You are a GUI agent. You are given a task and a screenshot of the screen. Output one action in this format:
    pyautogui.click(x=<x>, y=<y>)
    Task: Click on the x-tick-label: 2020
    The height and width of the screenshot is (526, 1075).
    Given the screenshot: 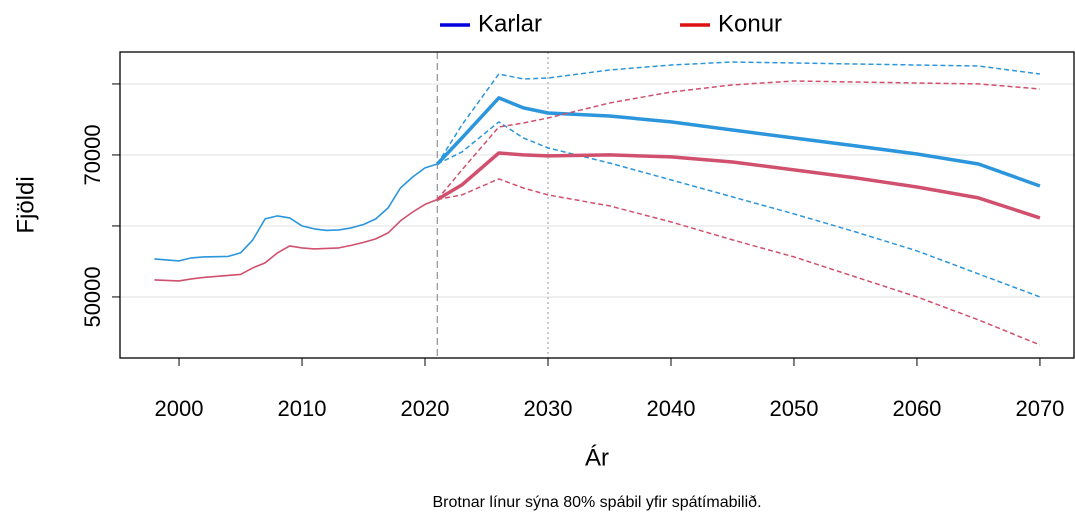 What is the action you would take?
    pyautogui.click(x=425, y=408)
    